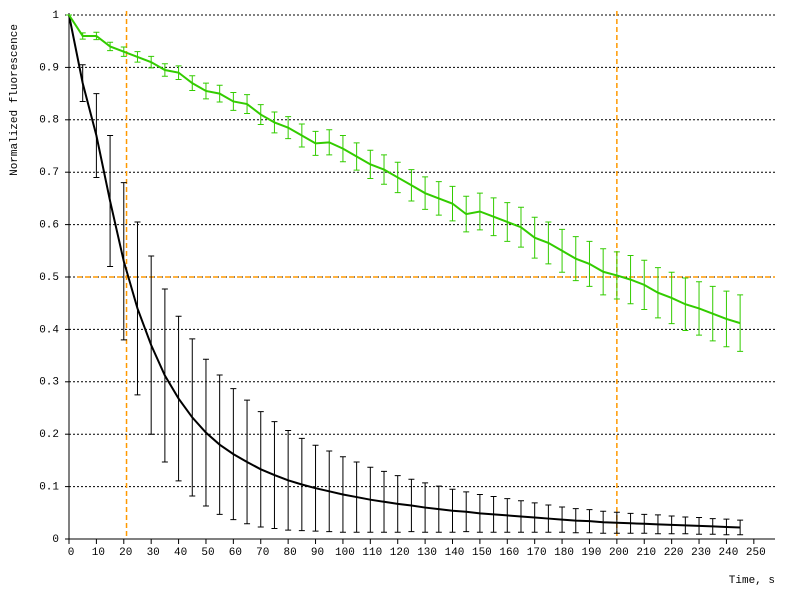 This screenshot has height=600, width=800. I want to click on y-tick-label: 0.8, so click(49, 121).